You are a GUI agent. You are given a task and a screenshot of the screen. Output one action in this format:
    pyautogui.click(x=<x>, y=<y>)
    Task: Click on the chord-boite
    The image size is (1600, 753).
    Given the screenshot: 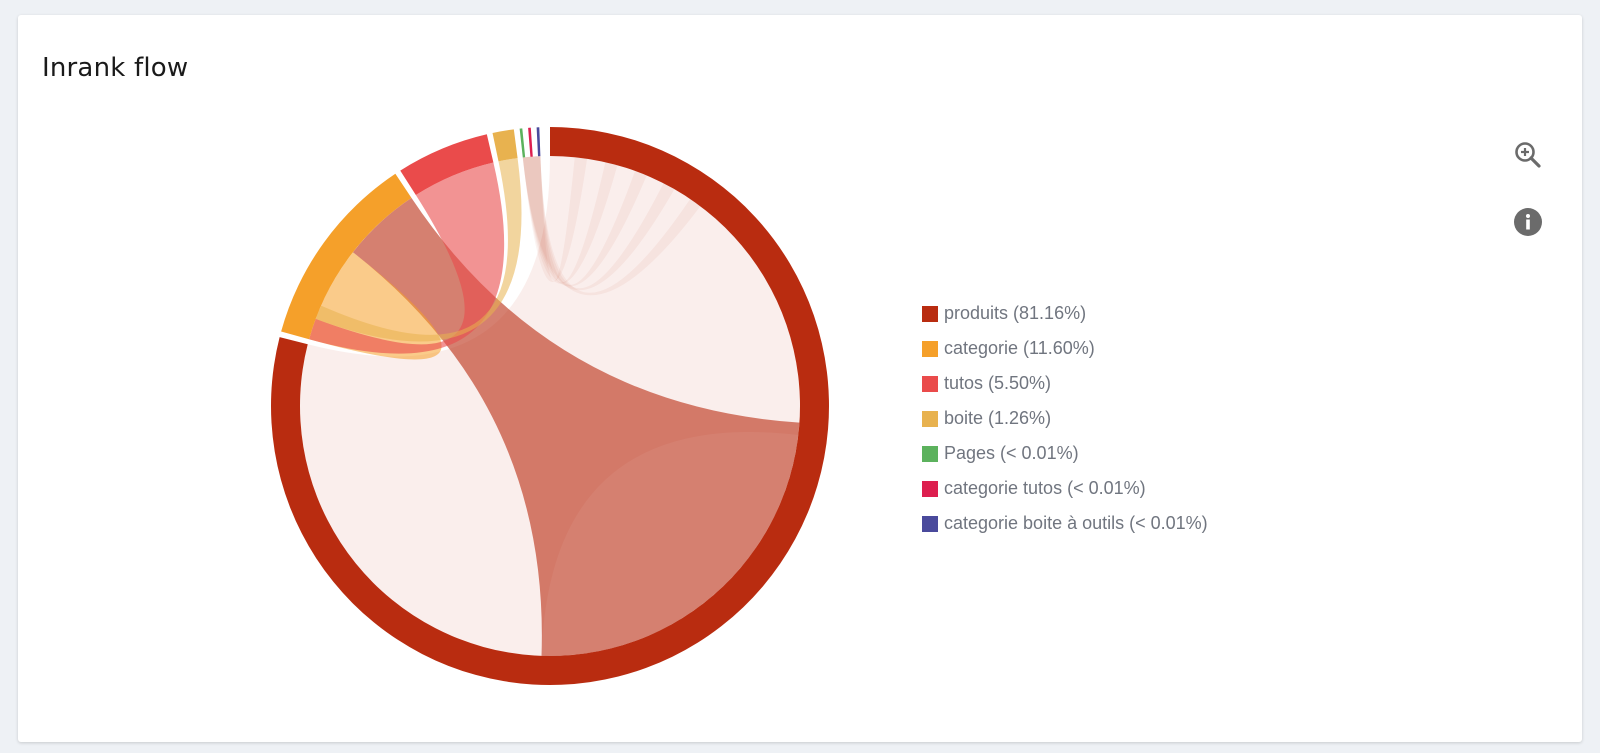 What is the action you would take?
    pyautogui.click(x=418, y=250)
    